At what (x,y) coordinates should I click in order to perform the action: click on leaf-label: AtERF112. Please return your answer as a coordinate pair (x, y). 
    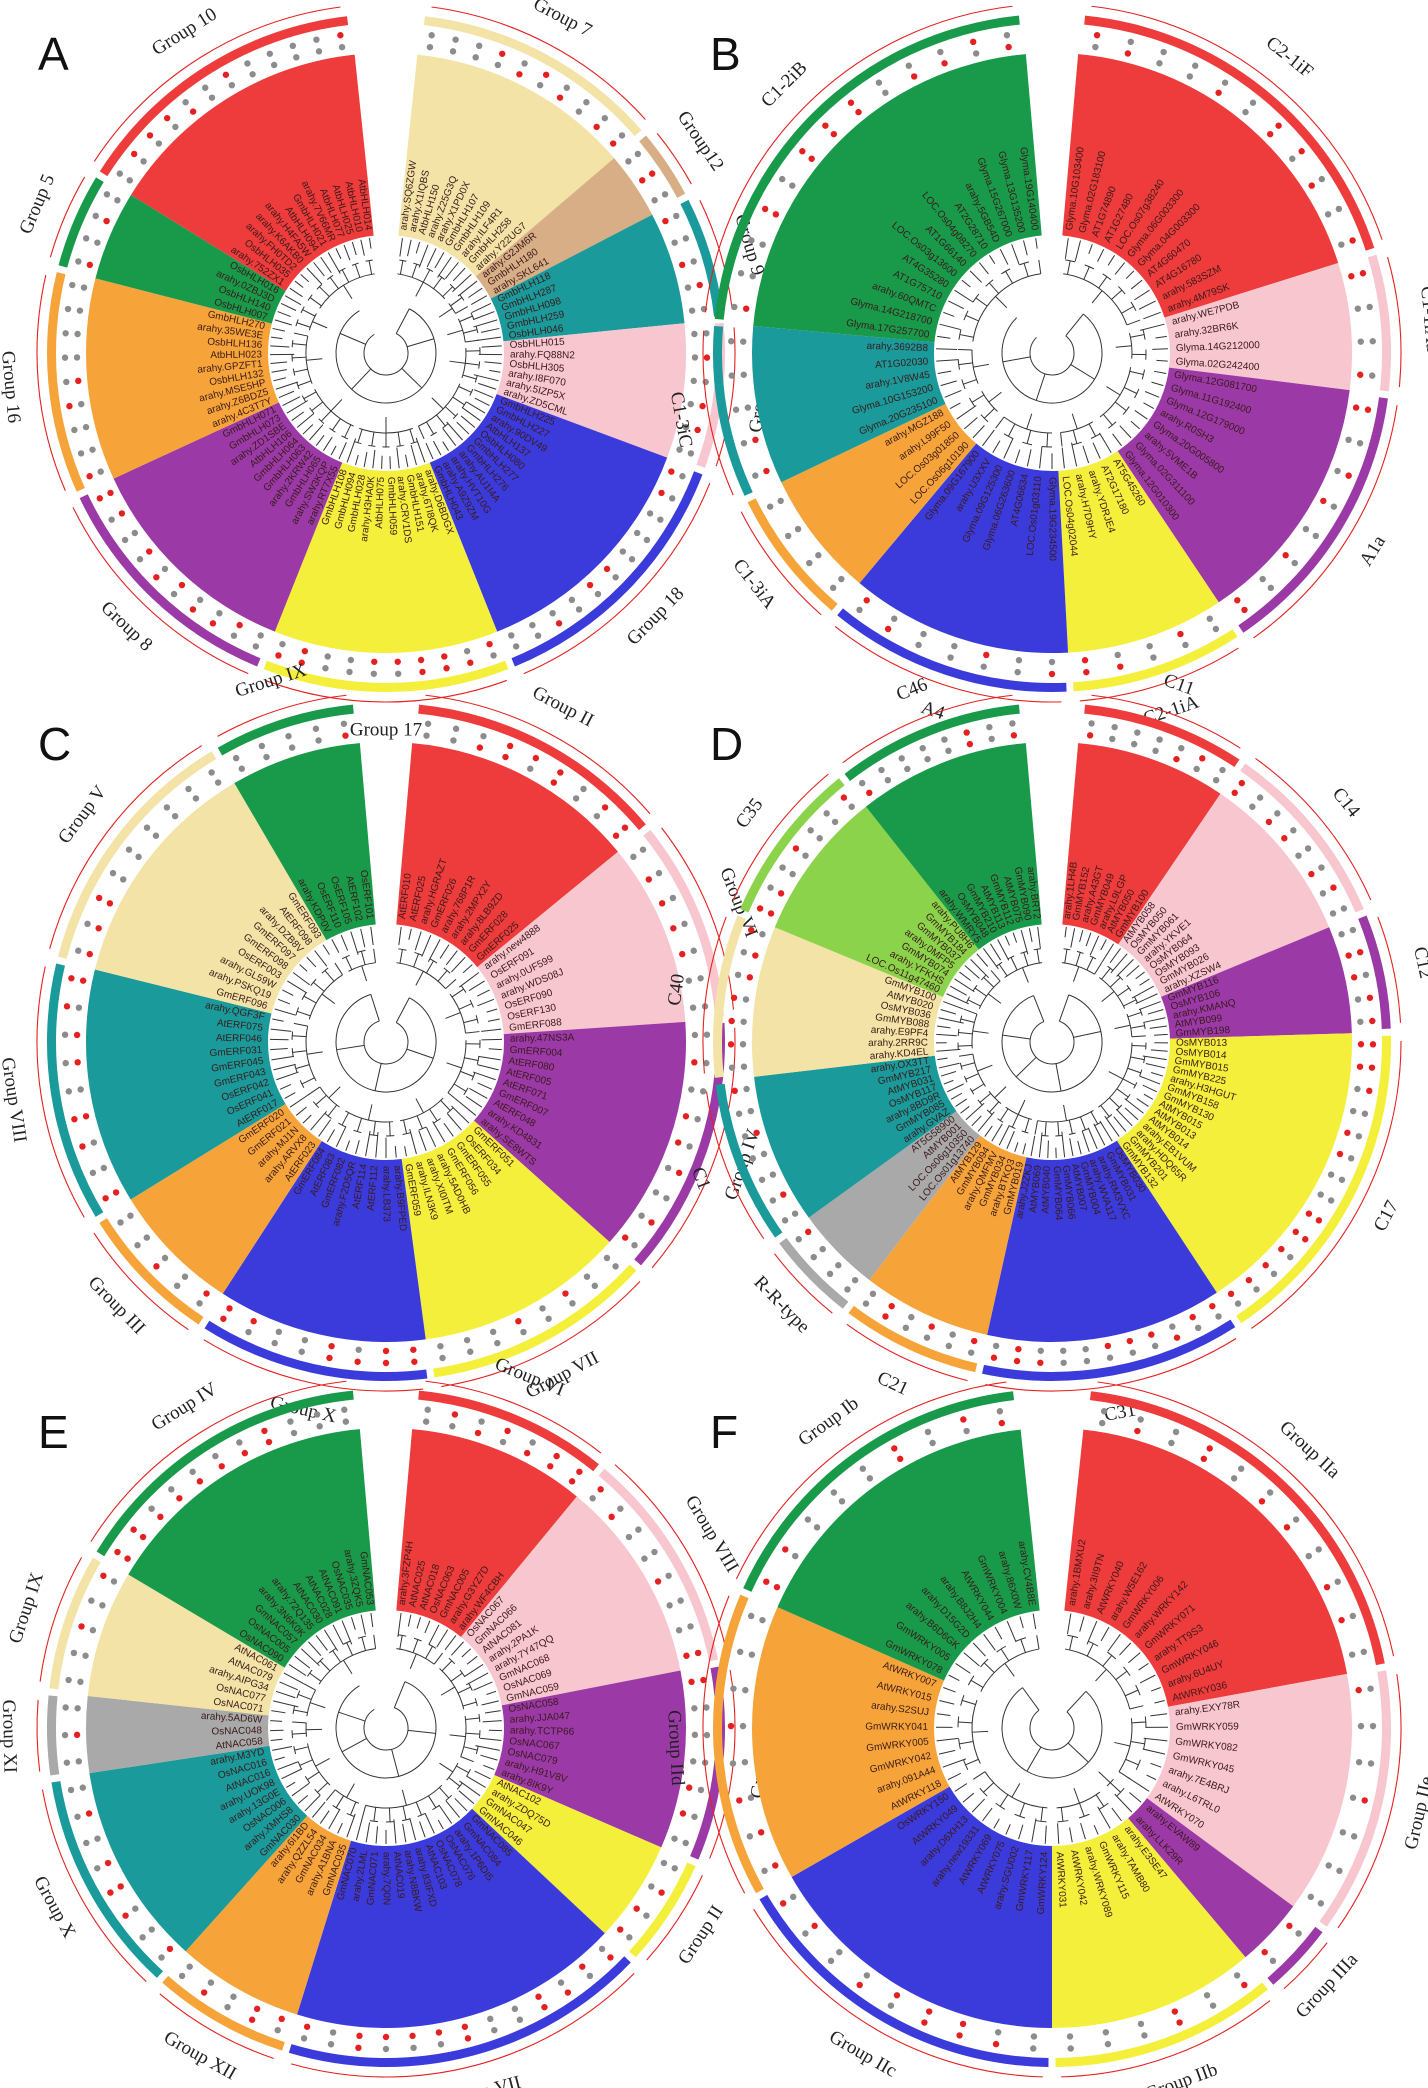
    Looking at the image, I should click on (373, 1188).